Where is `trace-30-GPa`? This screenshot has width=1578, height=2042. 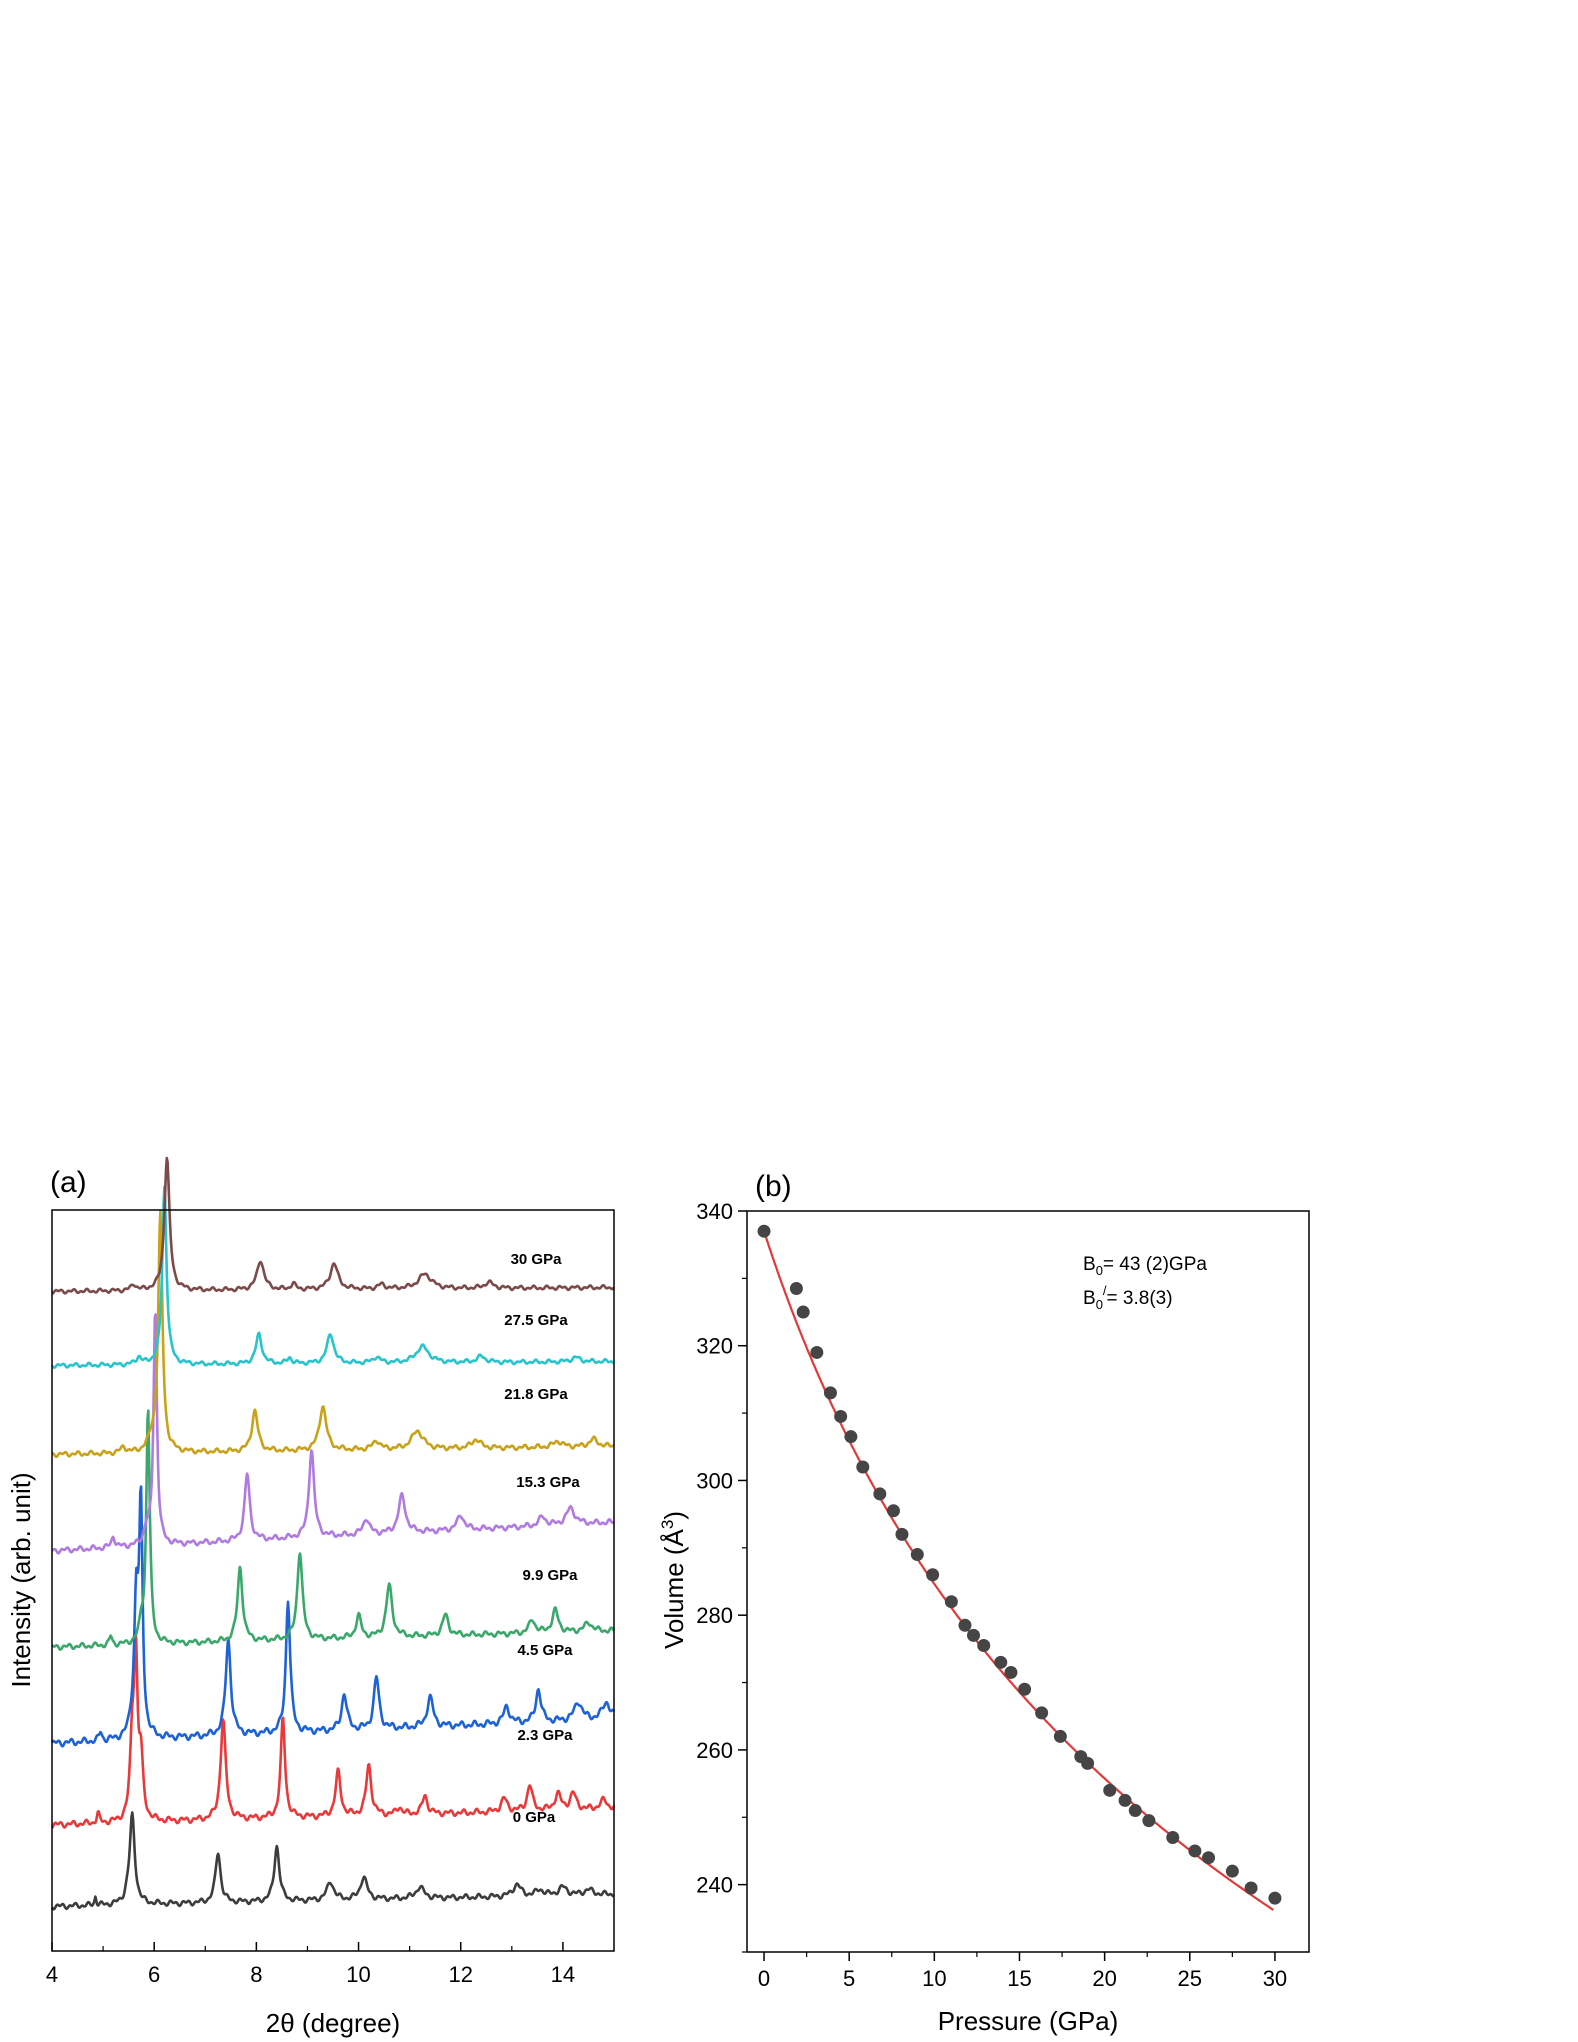
trace-30-GPa is located at coordinates (333, 1225).